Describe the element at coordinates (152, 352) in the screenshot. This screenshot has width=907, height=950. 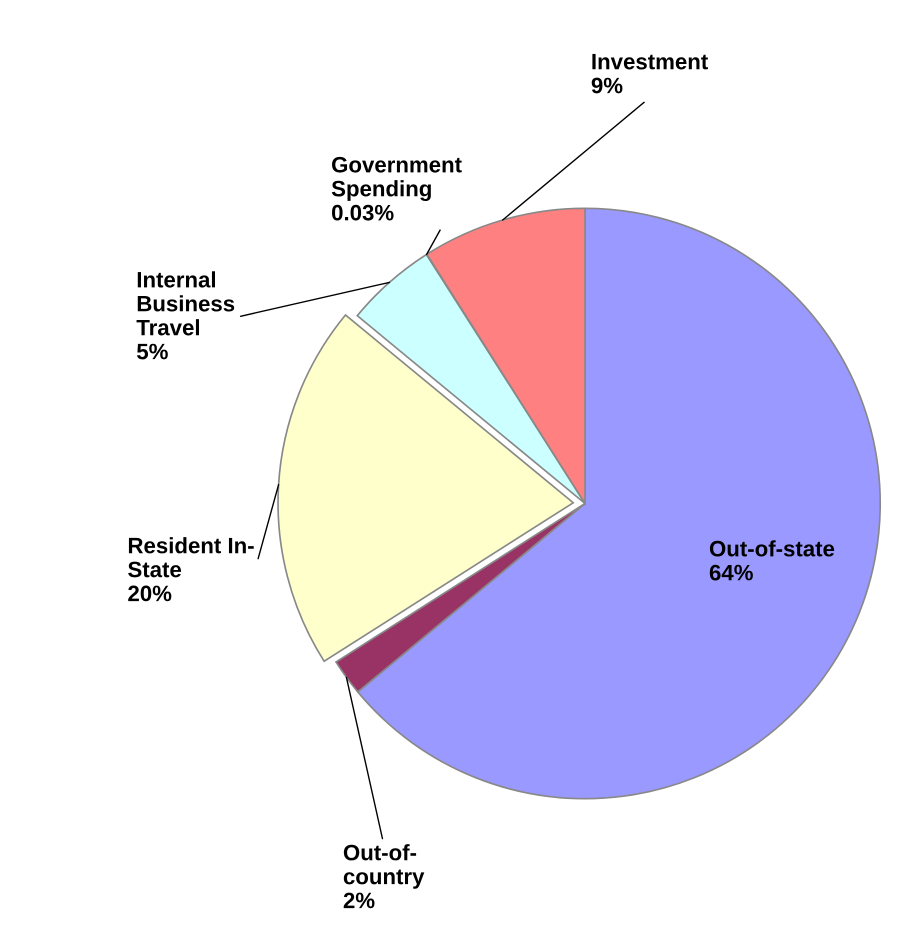
I see `data-label: 5%` at that location.